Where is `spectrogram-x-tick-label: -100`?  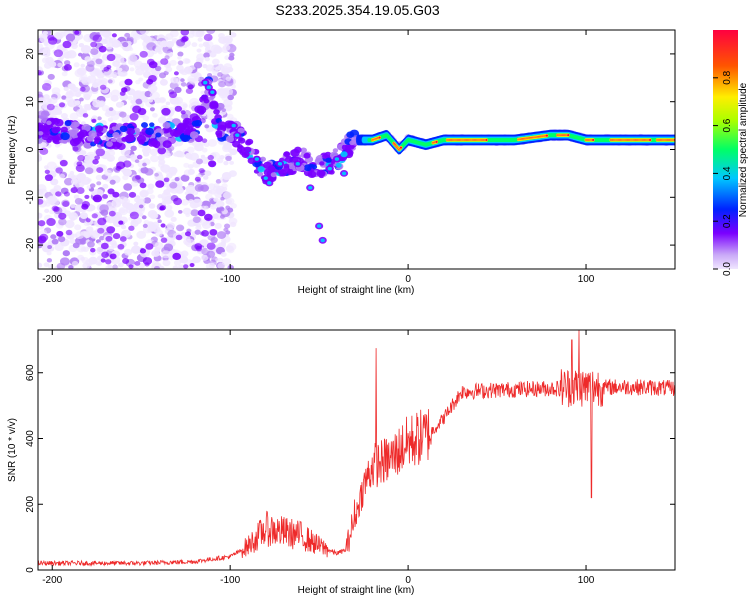 spectrogram-x-tick-label: -100 is located at coordinates (230, 279).